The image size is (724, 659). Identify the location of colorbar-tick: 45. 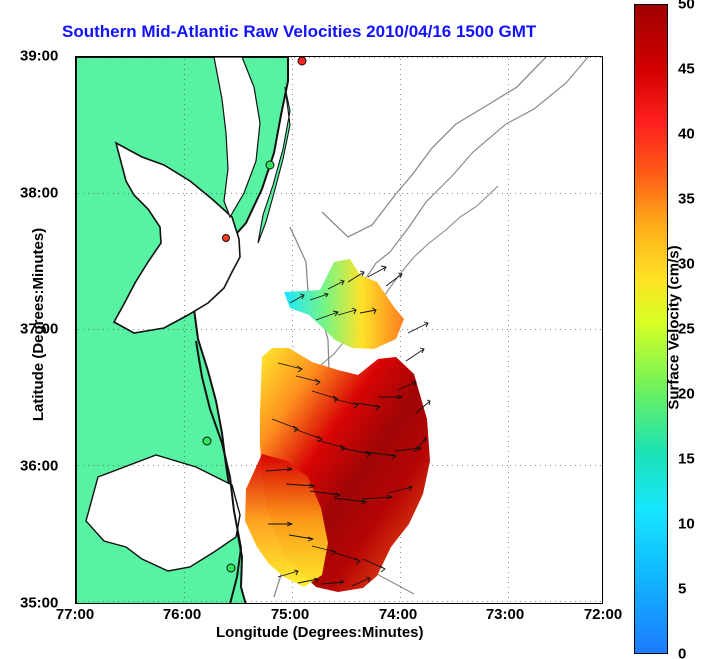
(686, 69).